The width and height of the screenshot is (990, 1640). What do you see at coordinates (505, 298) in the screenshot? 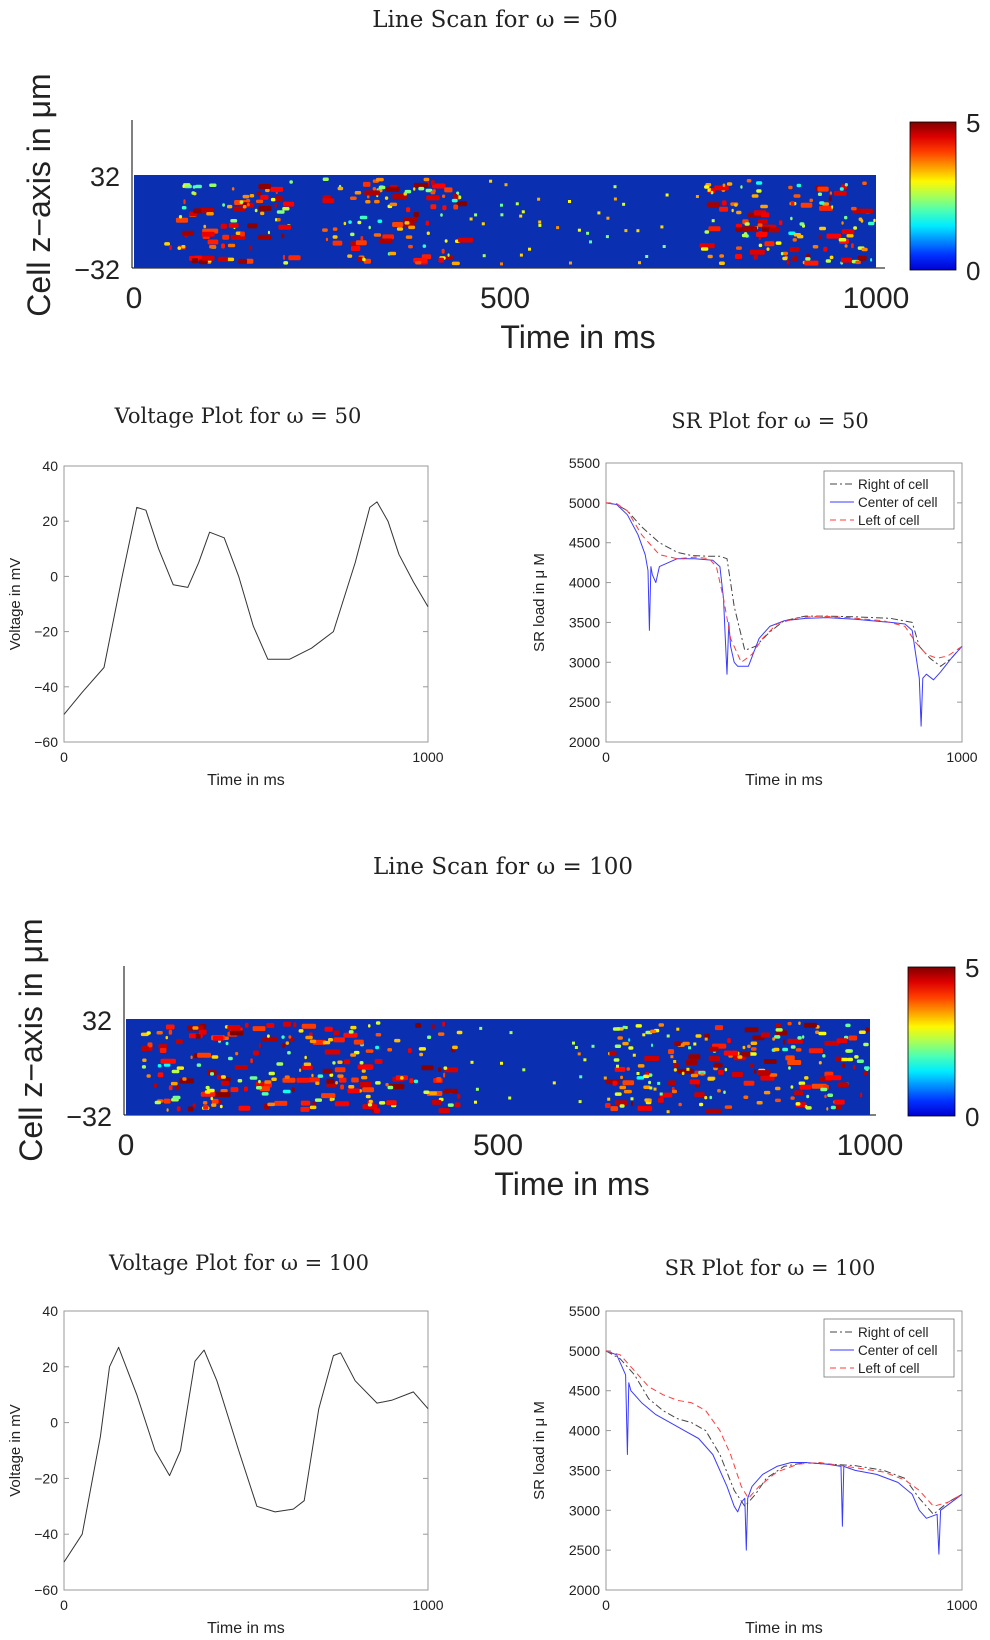
I see `x-tick-label: 500` at bounding box center [505, 298].